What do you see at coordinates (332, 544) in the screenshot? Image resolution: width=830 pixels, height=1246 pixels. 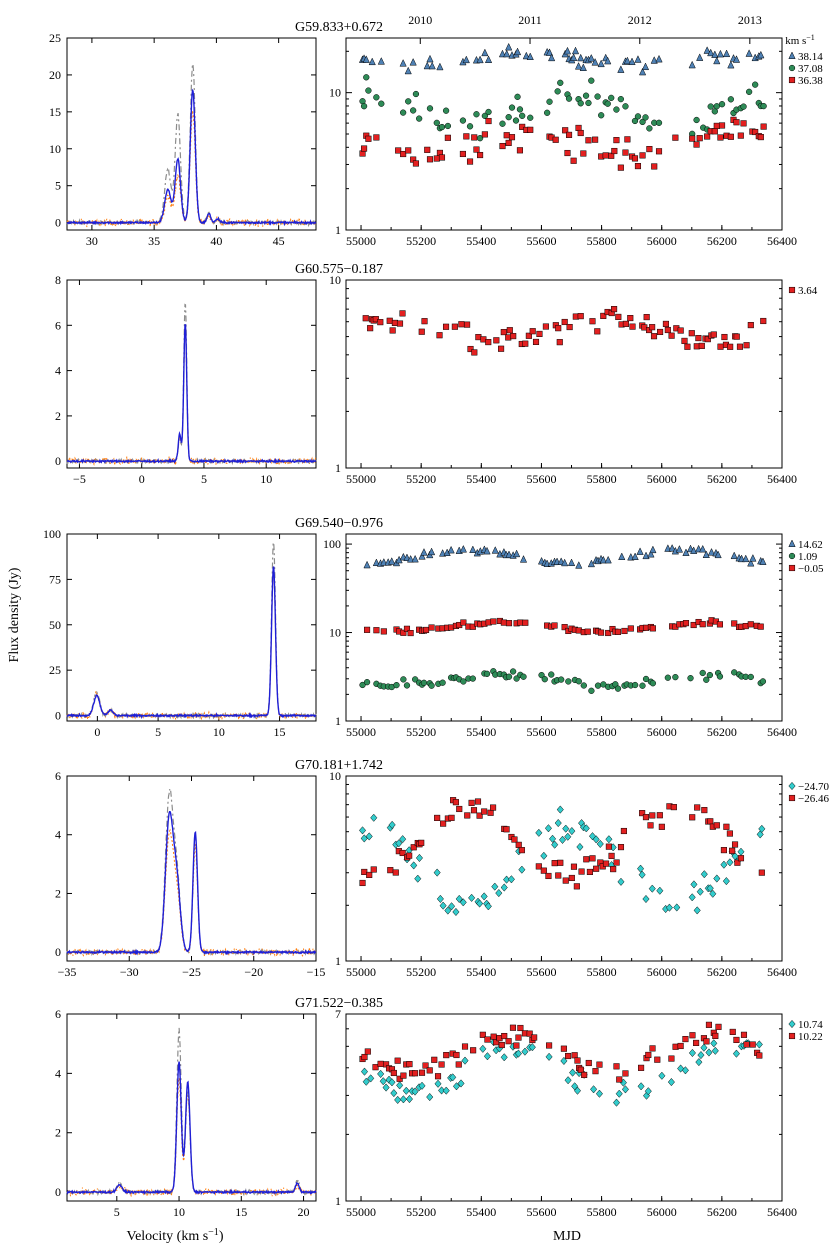 I see `timeseries-y-tick-label: 100` at bounding box center [332, 544].